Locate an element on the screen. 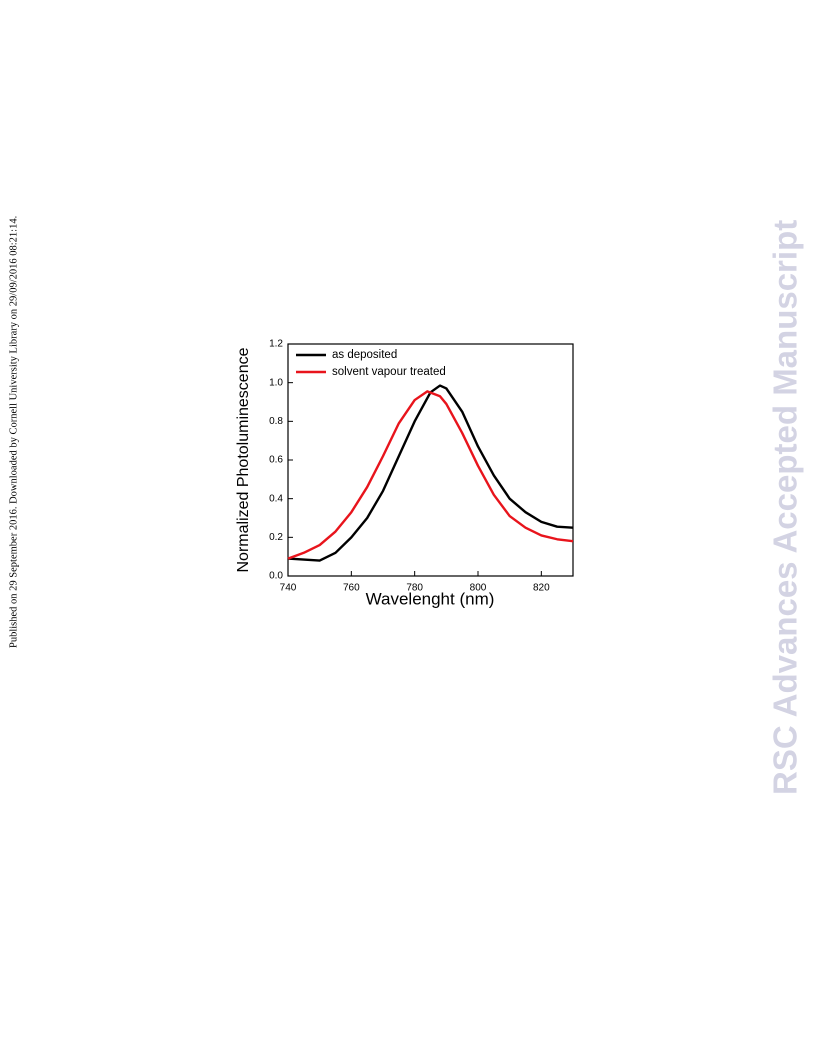  y-tick-label: 0.2 is located at coordinates (276, 537).